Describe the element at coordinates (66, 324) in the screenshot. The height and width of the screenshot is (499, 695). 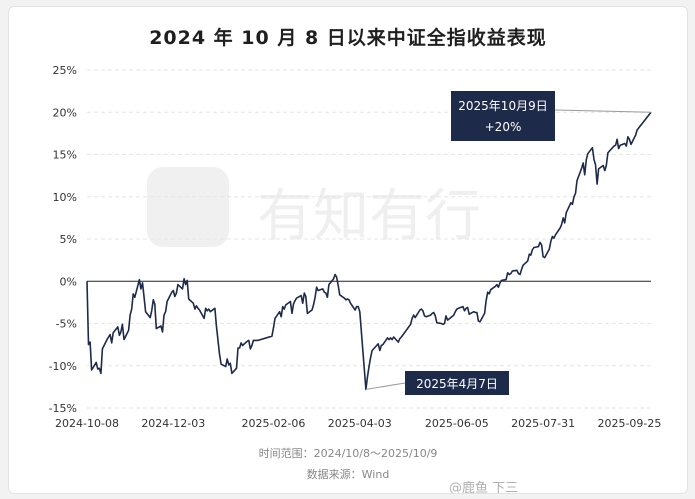
I see `y-tick-label: -5%` at that location.